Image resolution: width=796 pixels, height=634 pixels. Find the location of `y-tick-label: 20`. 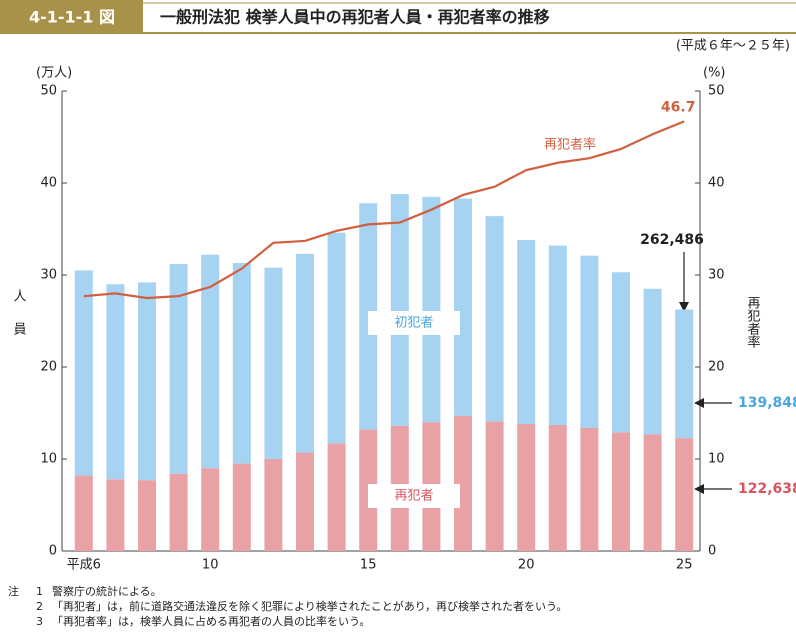

y-tick-label: 20 is located at coordinates (48, 367).